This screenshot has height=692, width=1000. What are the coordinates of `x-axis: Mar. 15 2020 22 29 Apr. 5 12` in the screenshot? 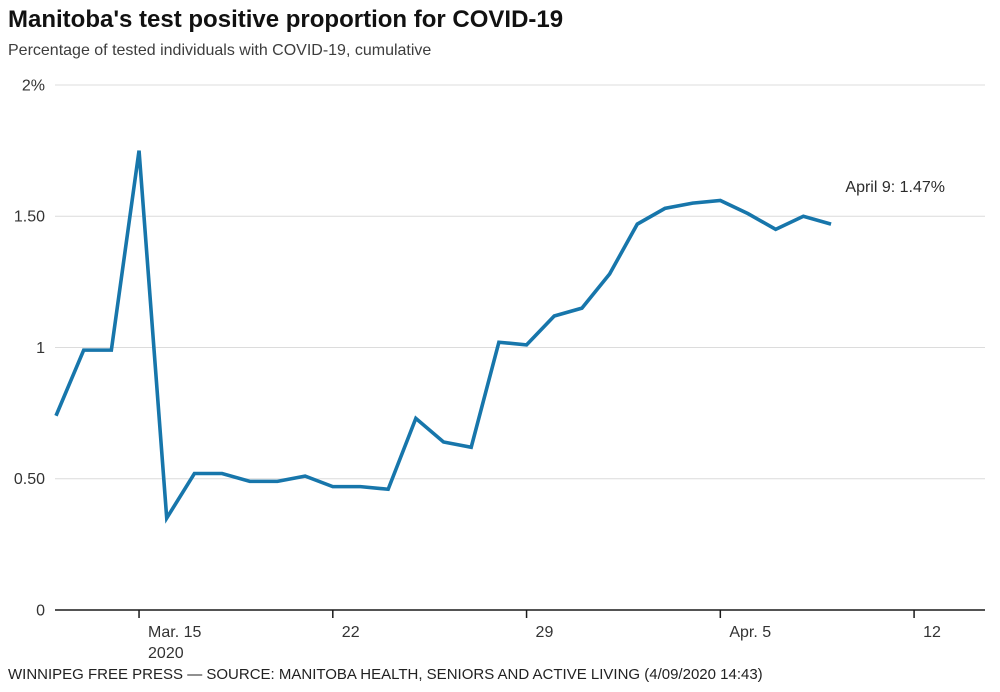 It's located at (539, 636).